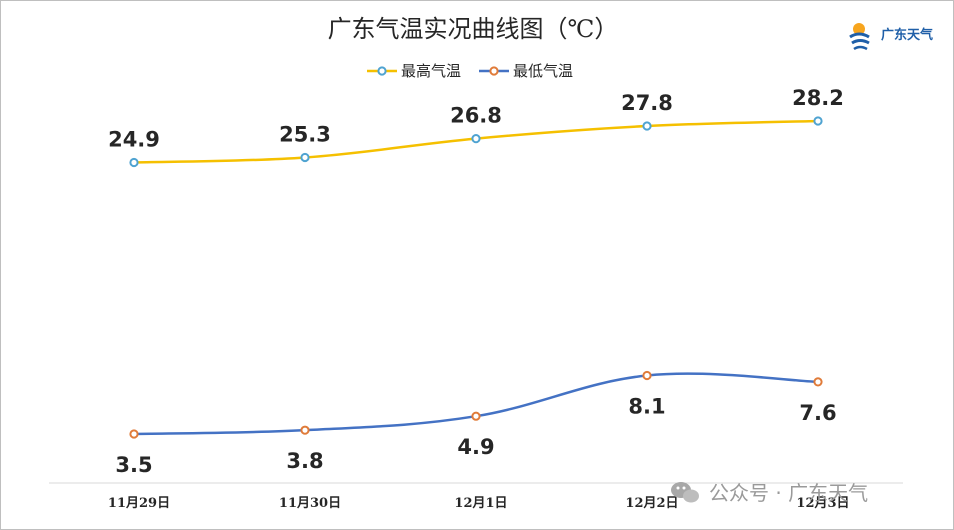 The width and height of the screenshot is (954, 530). I want to click on x-tick-labels: 11月29日 11月30日 12月1日 12月2日 12月3日, so click(479, 503).